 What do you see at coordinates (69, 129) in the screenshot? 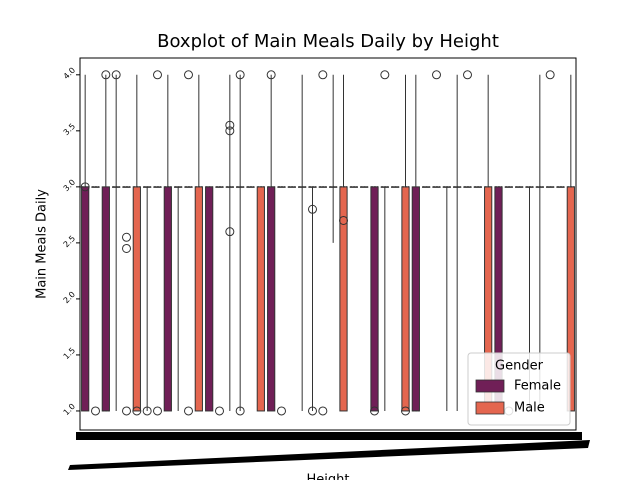
I see `y-tick-label: 3.5` at bounding box center [69, 129].